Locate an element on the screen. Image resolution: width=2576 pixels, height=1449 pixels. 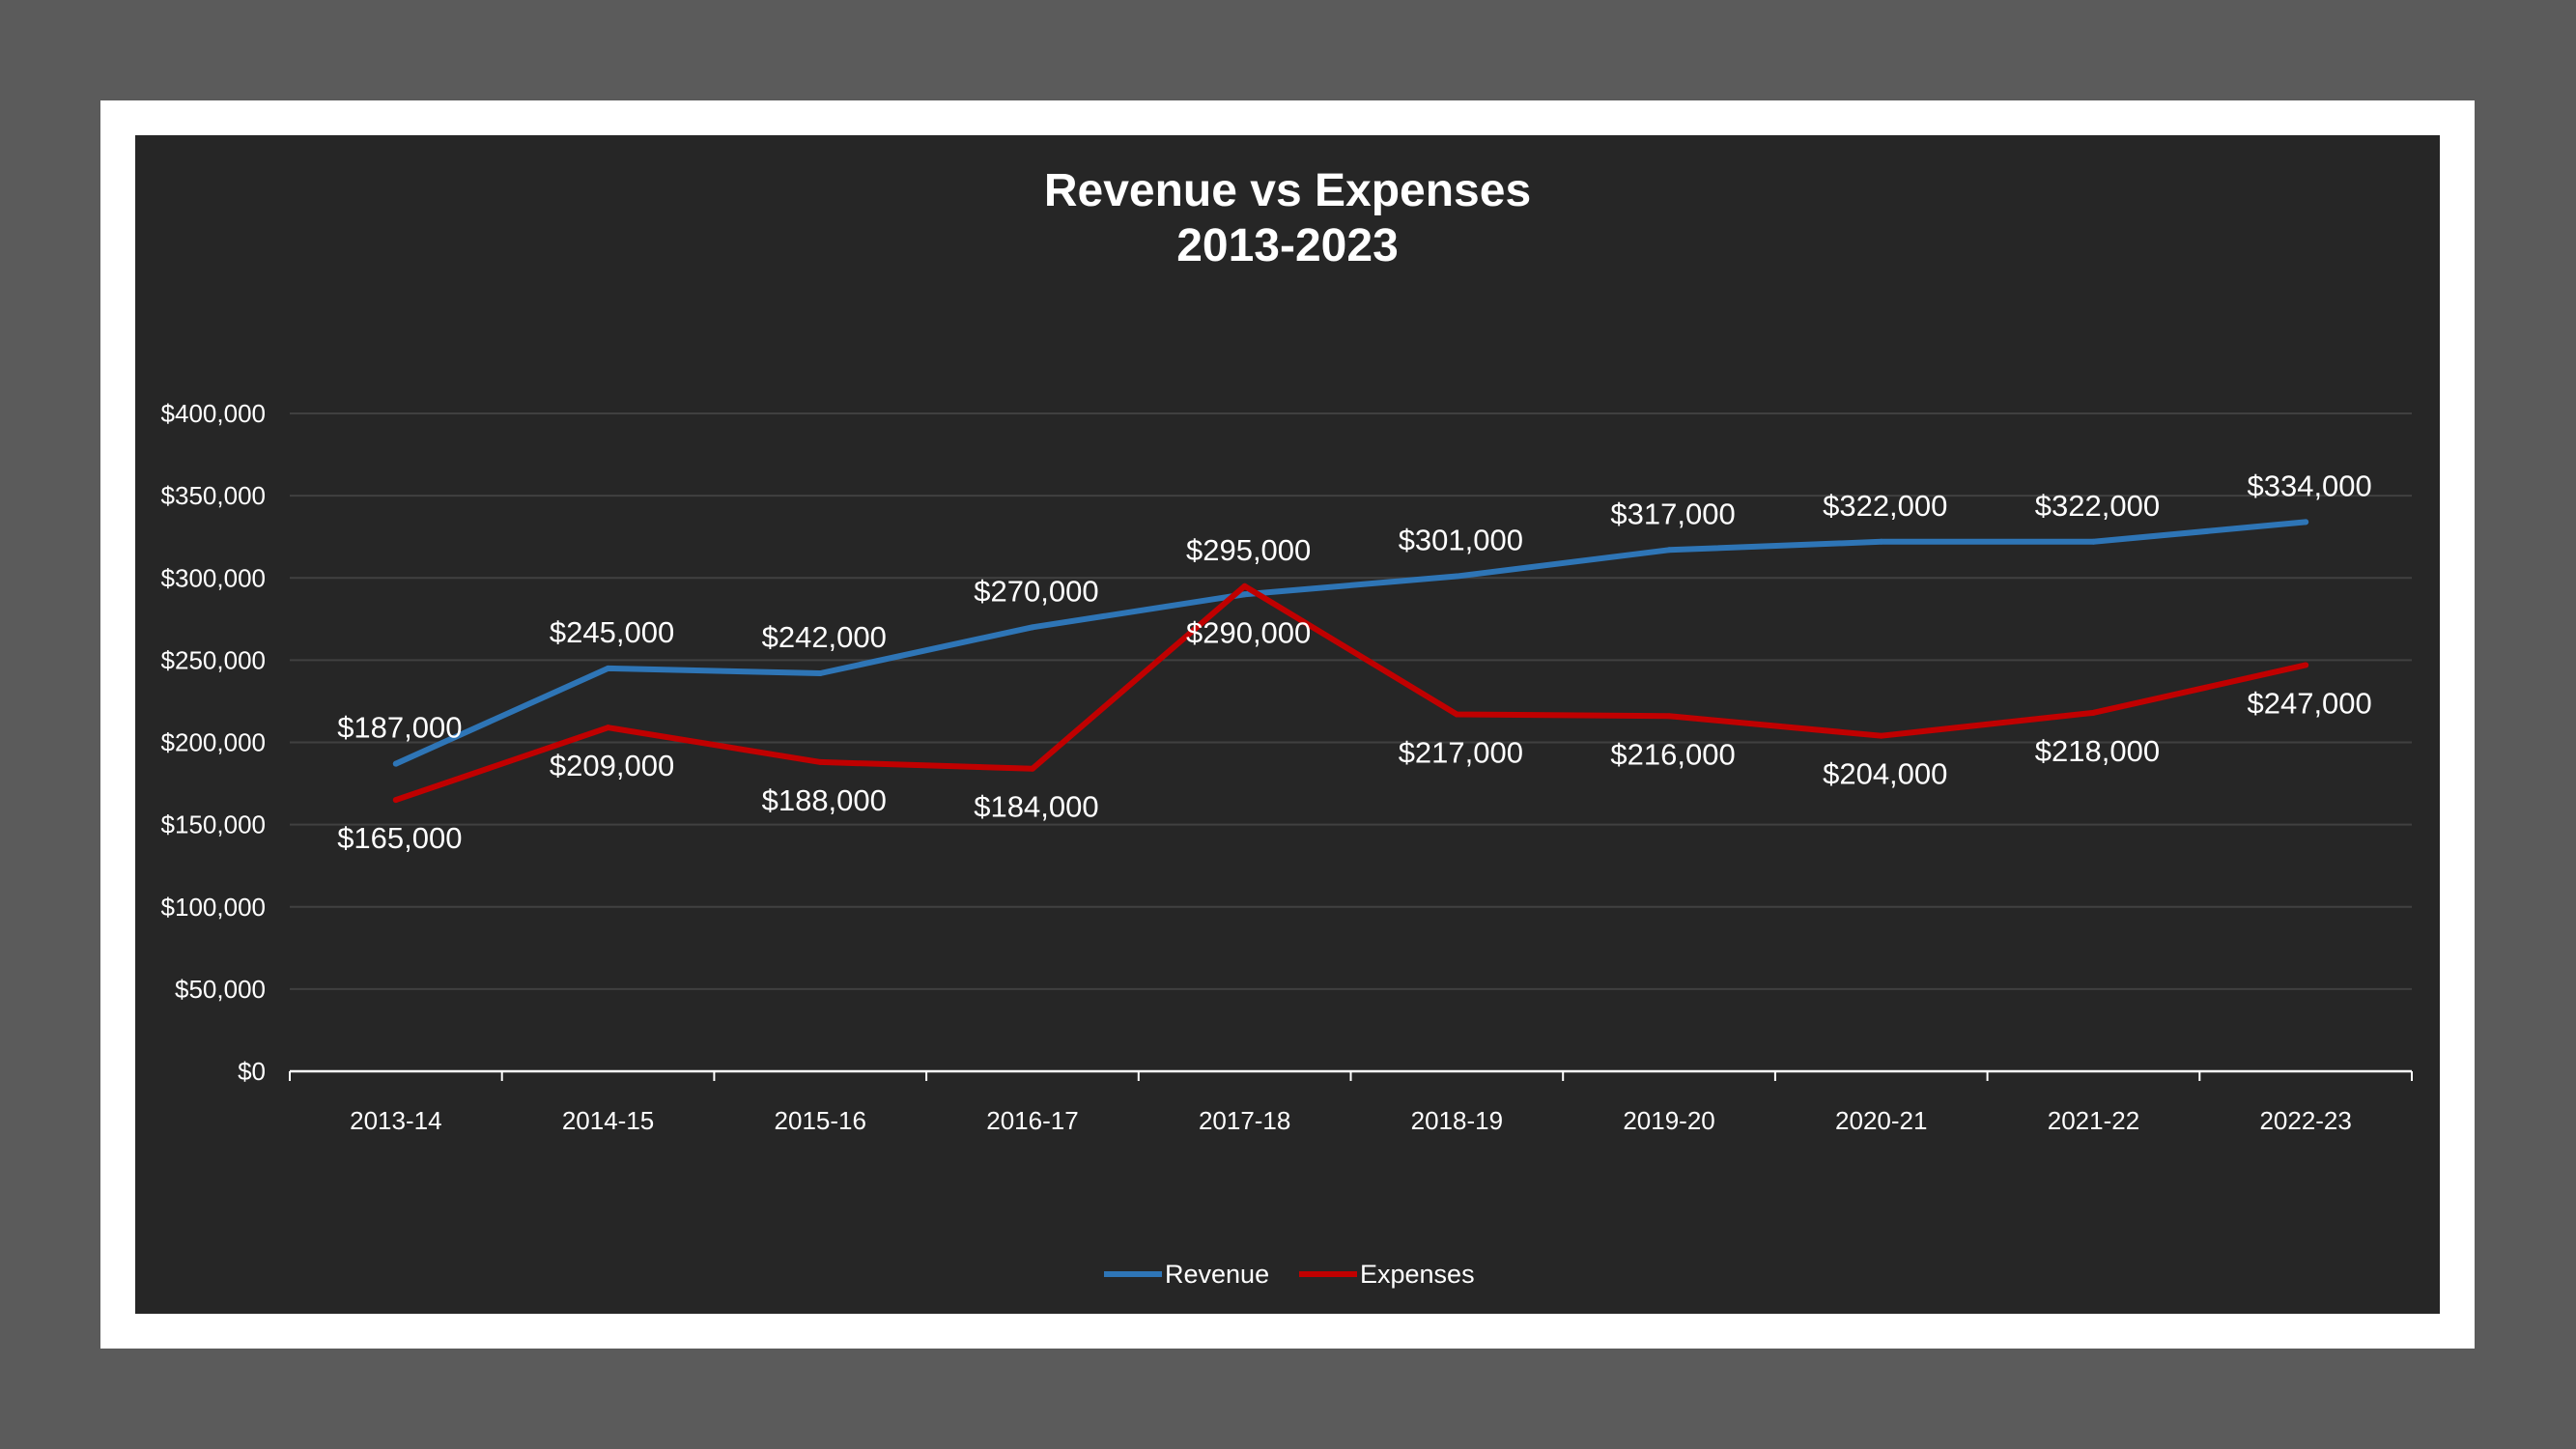
revenue-data-label: $317,000 is located at coordinates (1672, 513).